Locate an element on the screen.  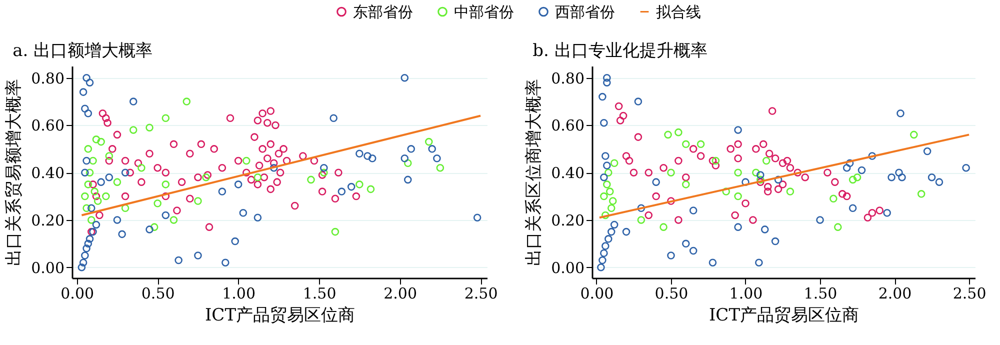
x-axis-title: ICT产品贸易区位商 is located at coordinates (280, 316).